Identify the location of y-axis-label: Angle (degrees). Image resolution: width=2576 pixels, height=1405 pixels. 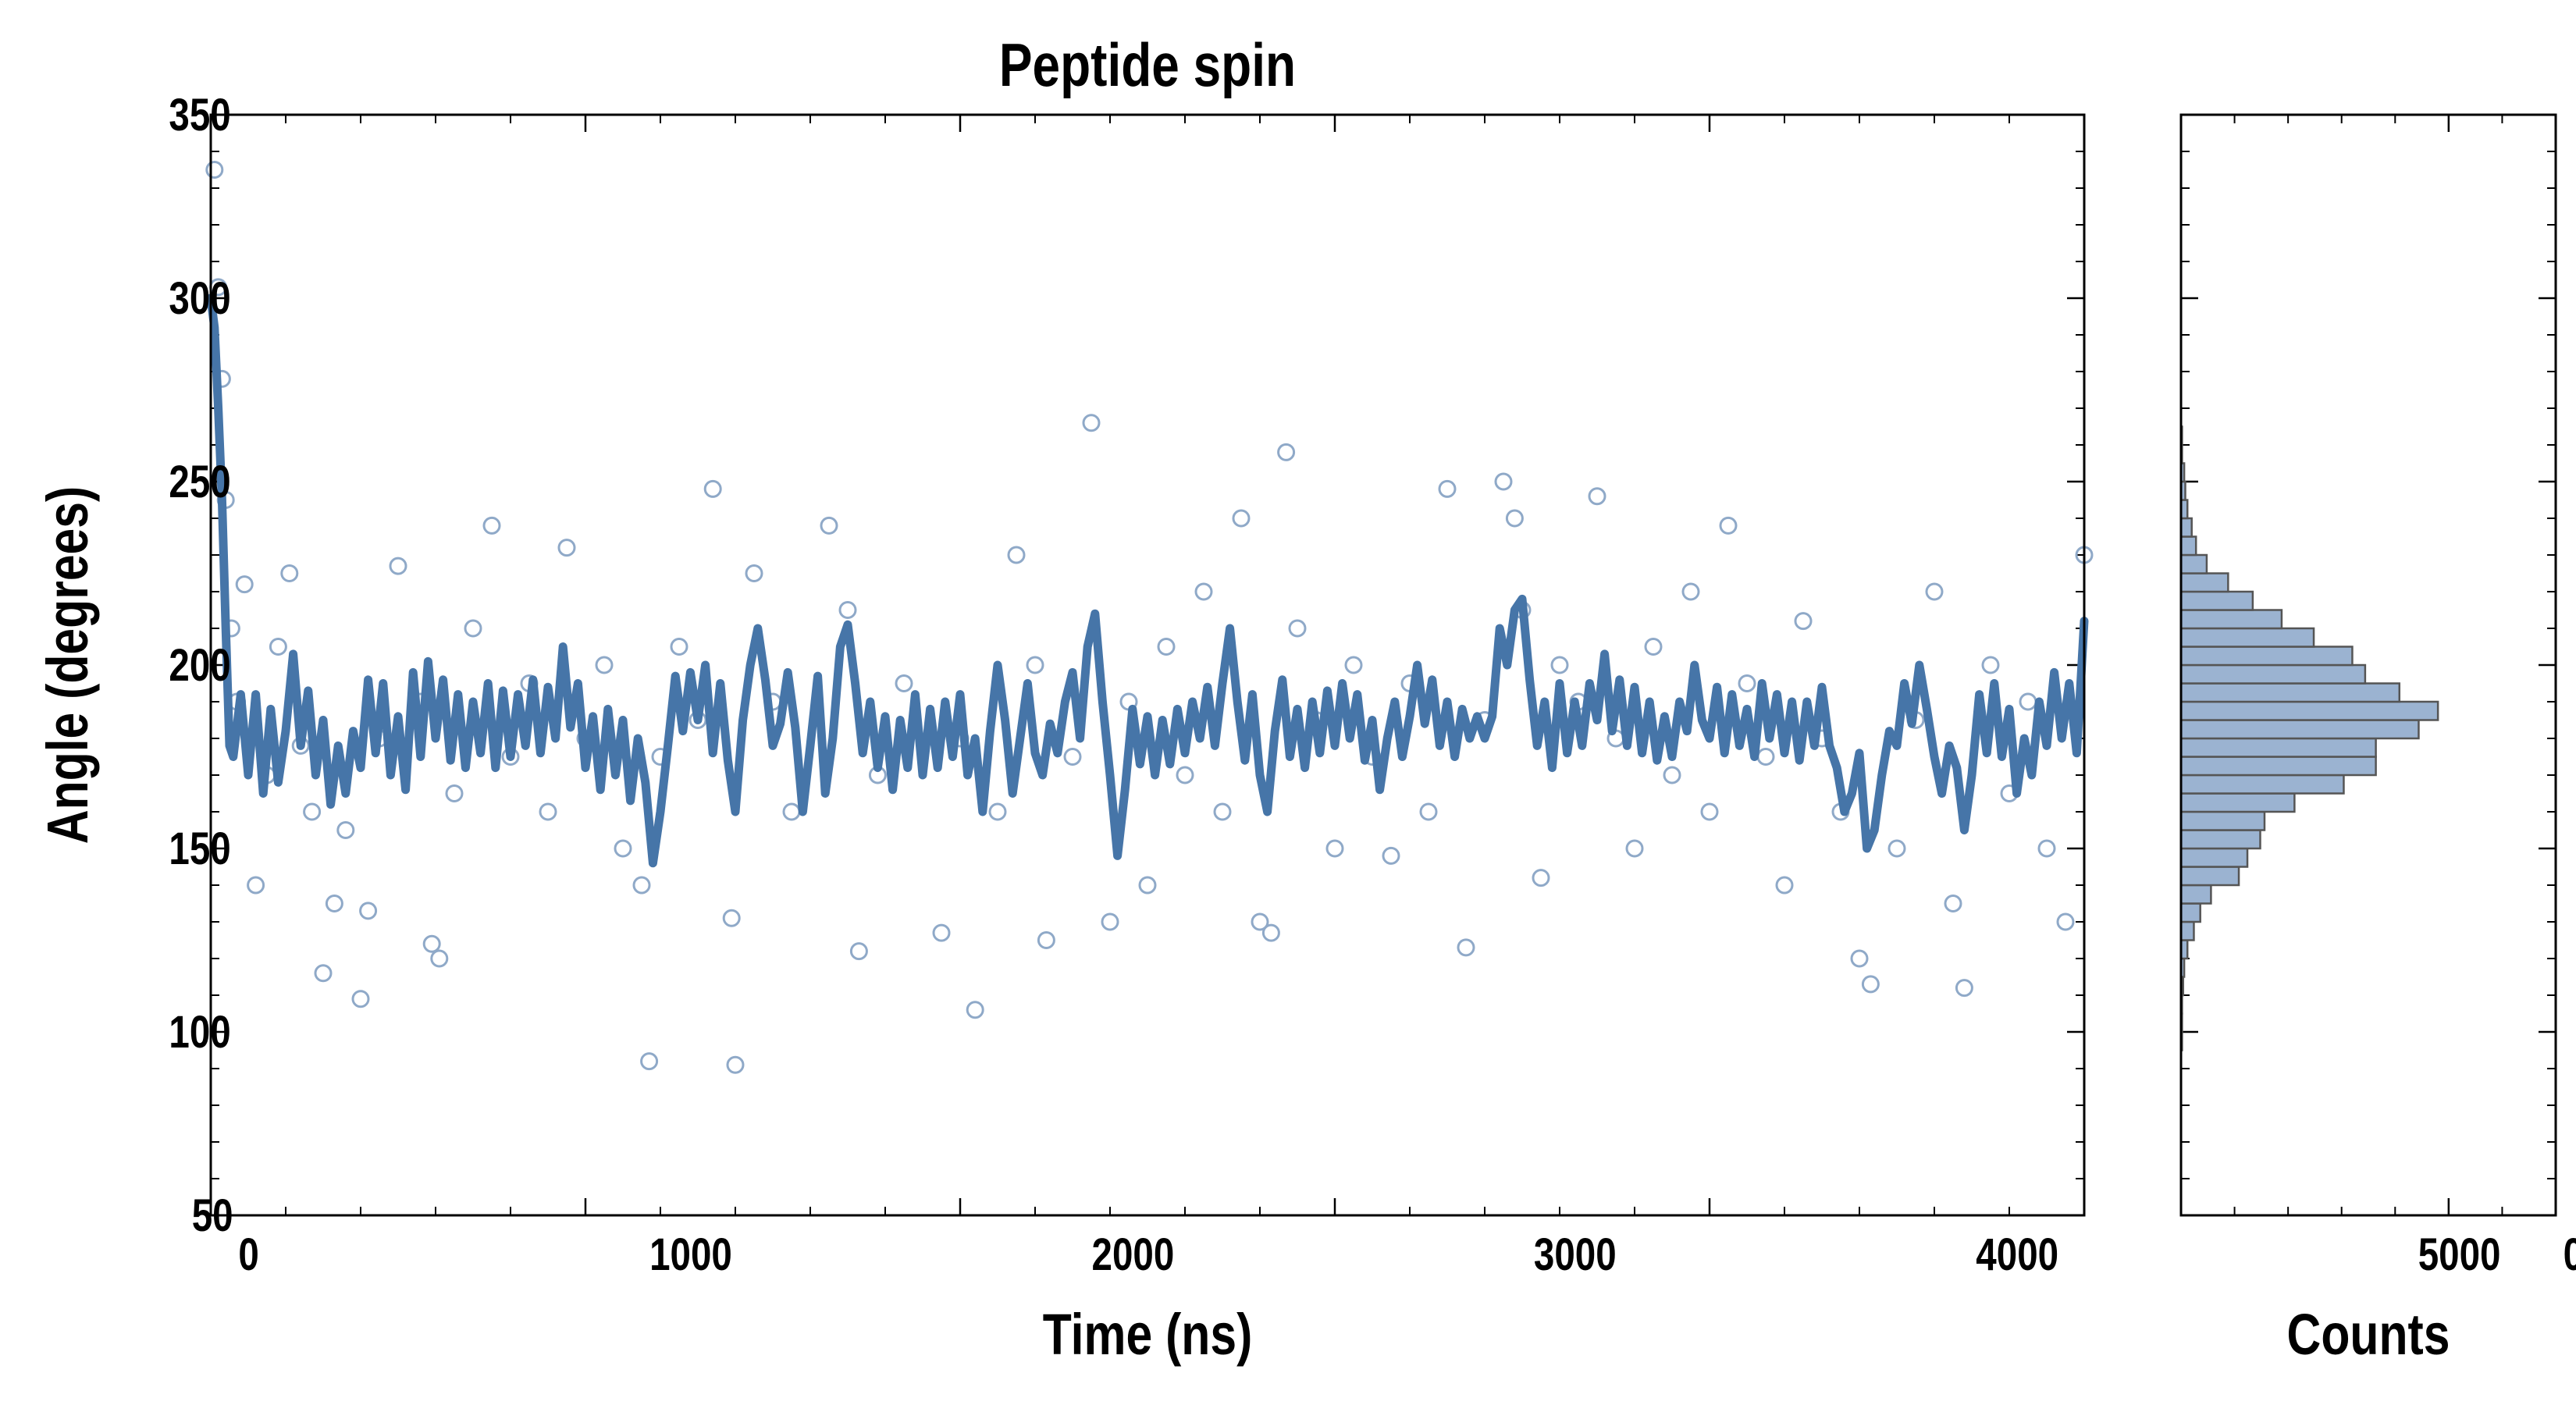
(68, 665).